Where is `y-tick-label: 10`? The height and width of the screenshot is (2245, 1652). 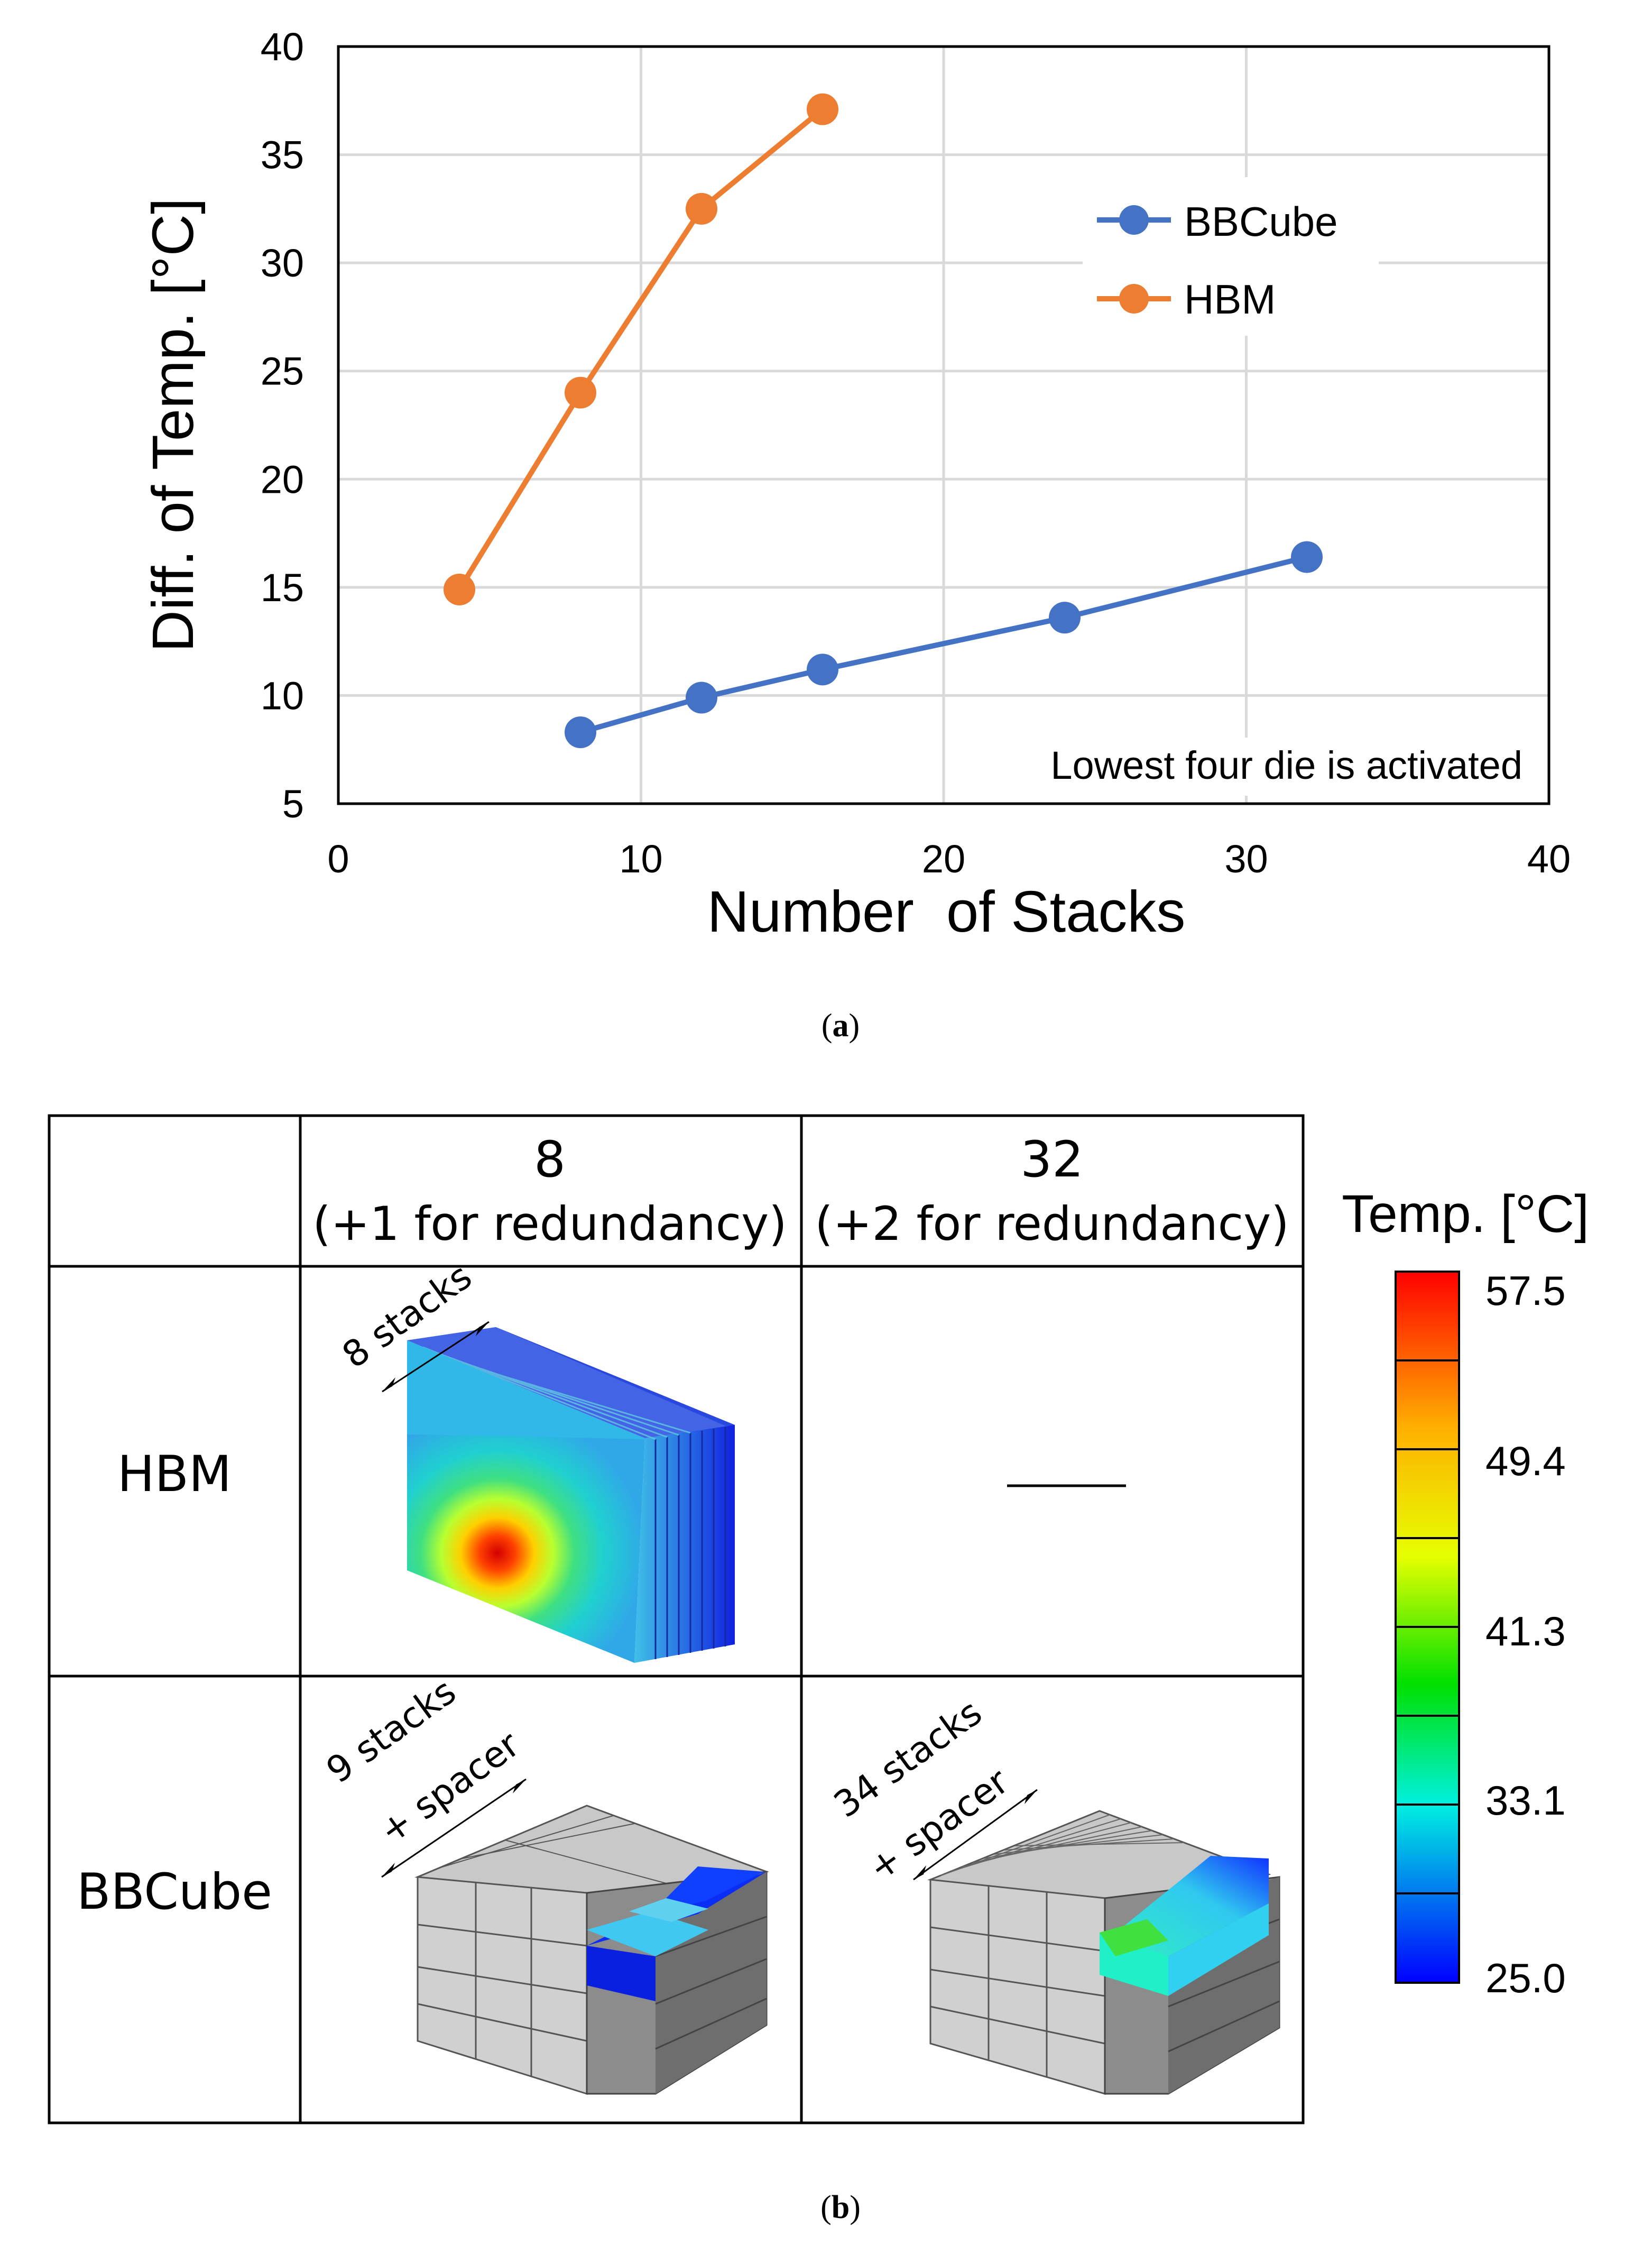 y-tick-label: 10 is located at coordinates (282, 695).